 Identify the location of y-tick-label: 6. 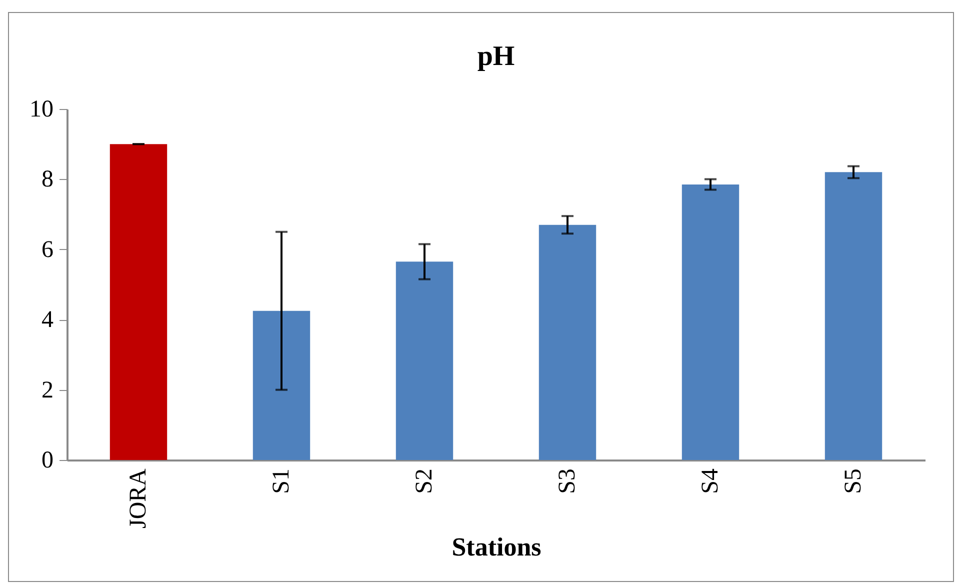
(48, 249).